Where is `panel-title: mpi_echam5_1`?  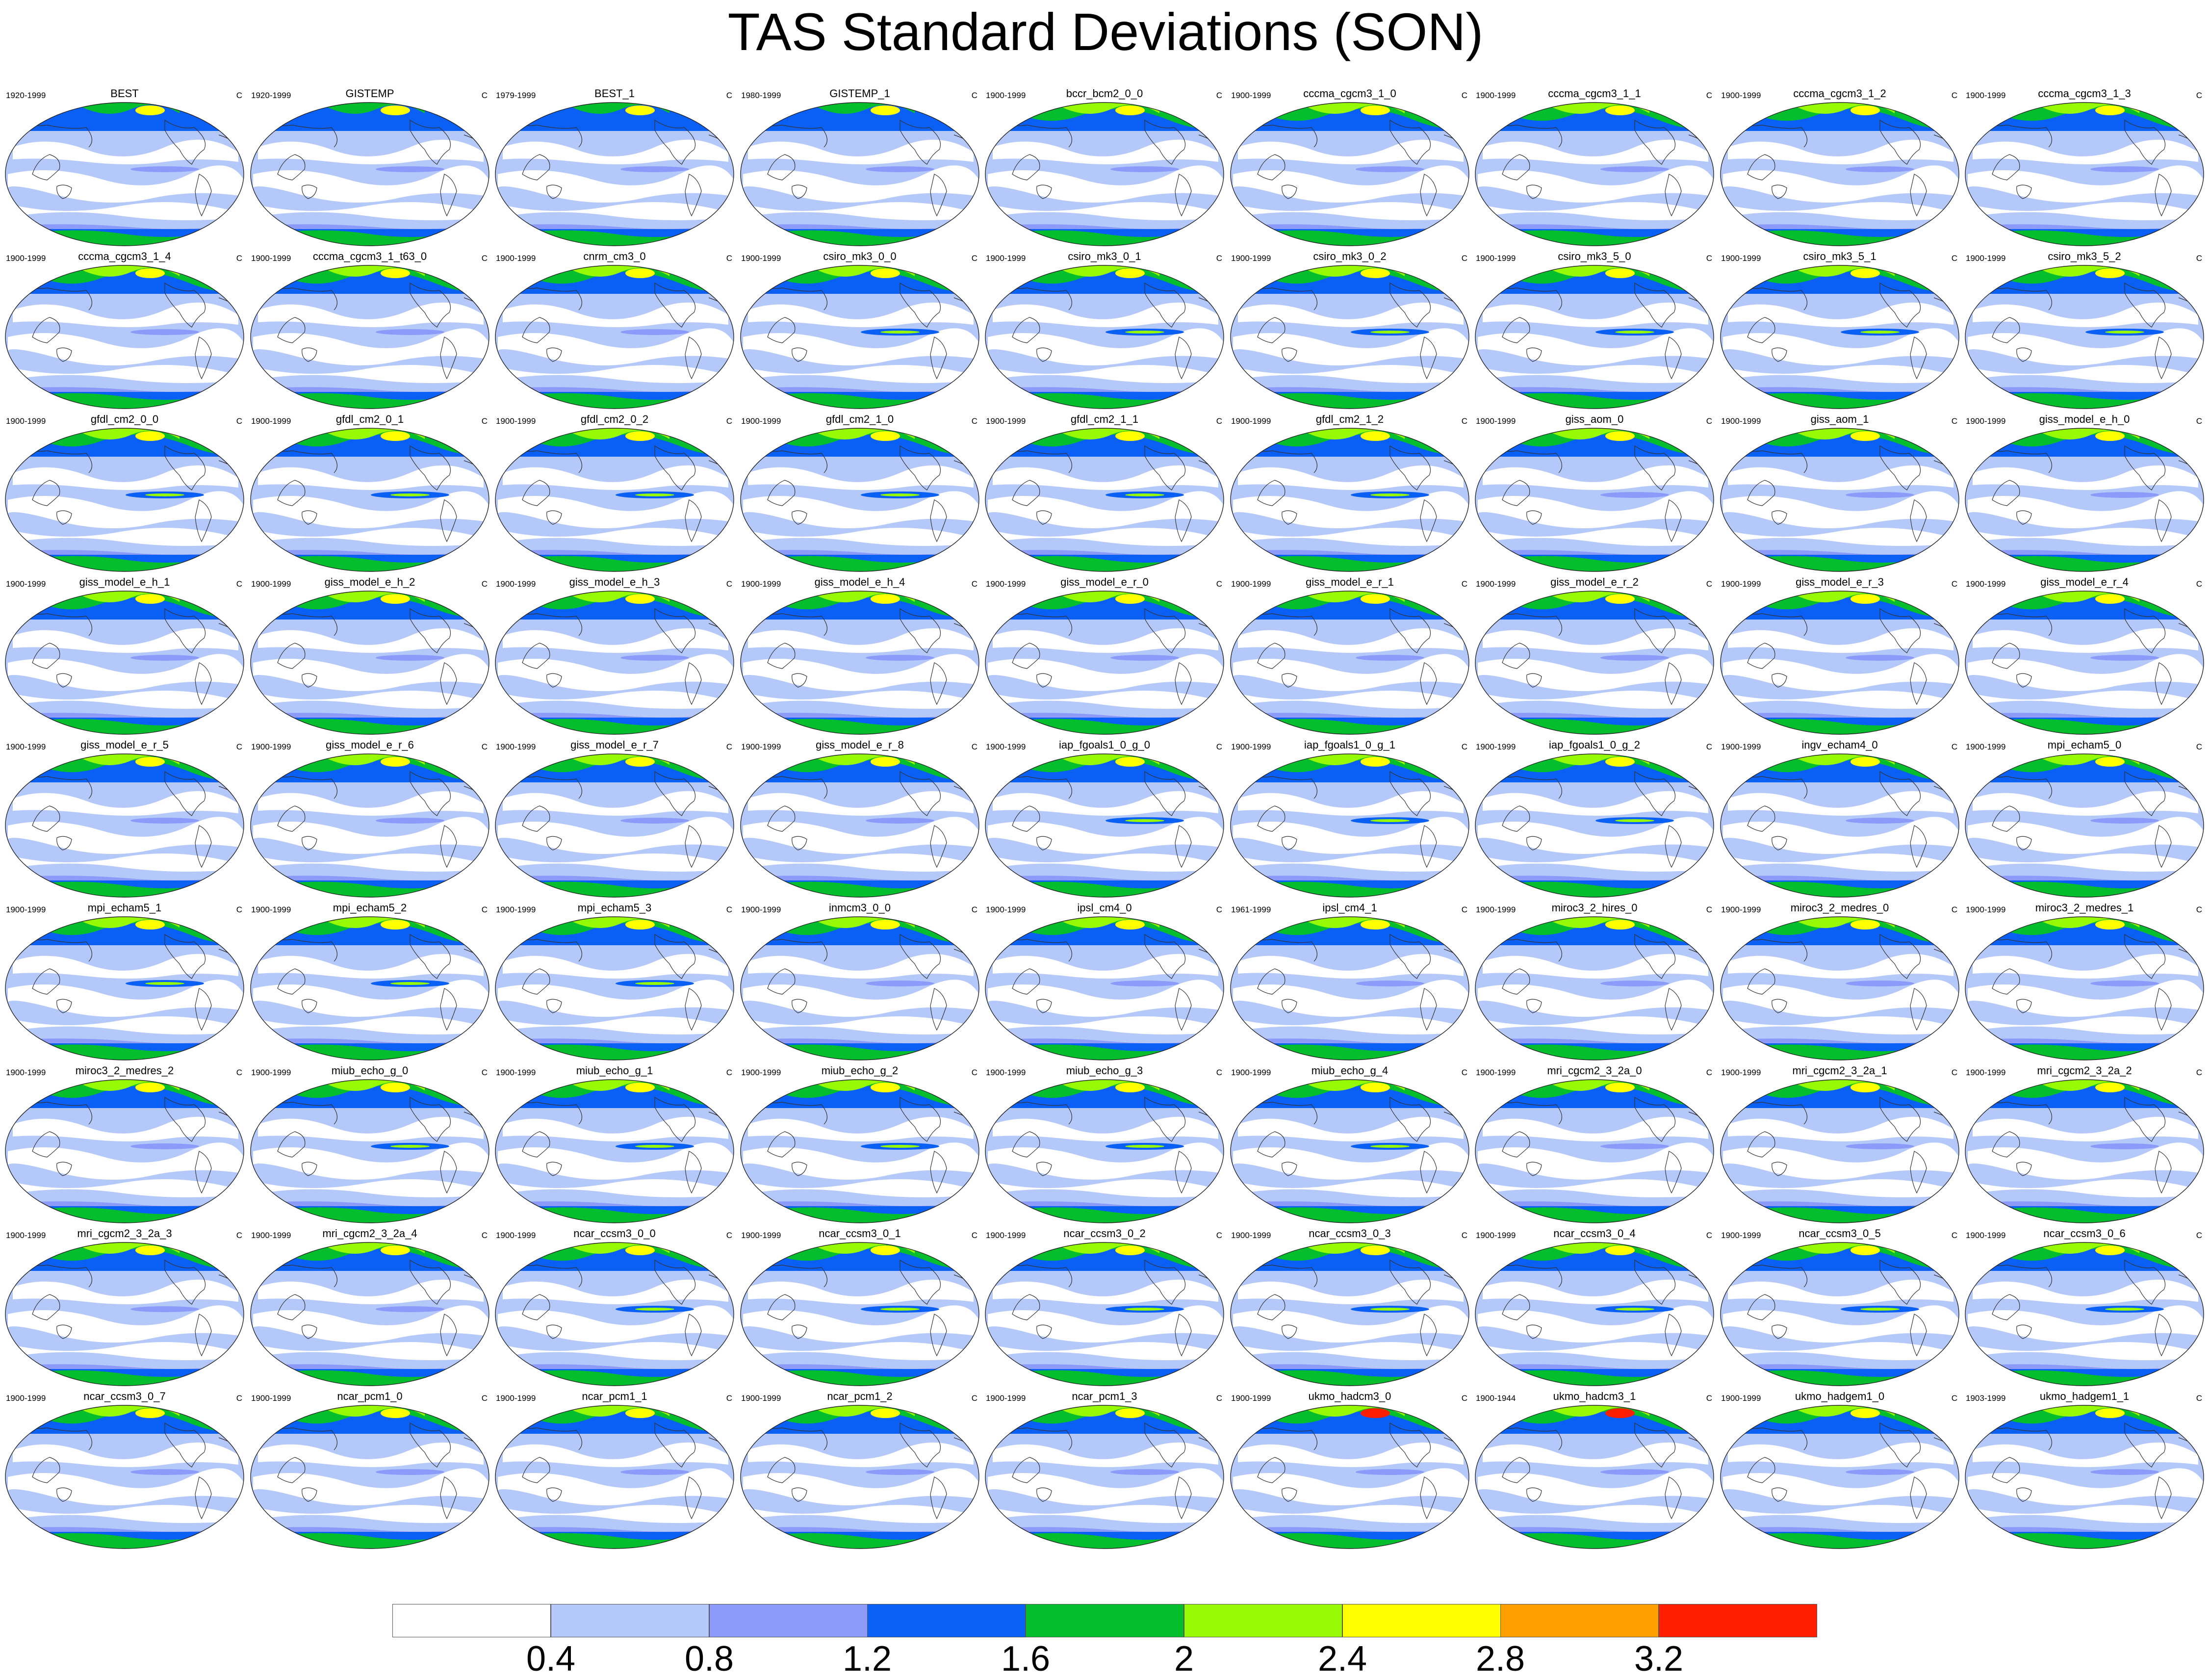 panel-title: mpi_echam5_1 is located at coordinates (124, 908).